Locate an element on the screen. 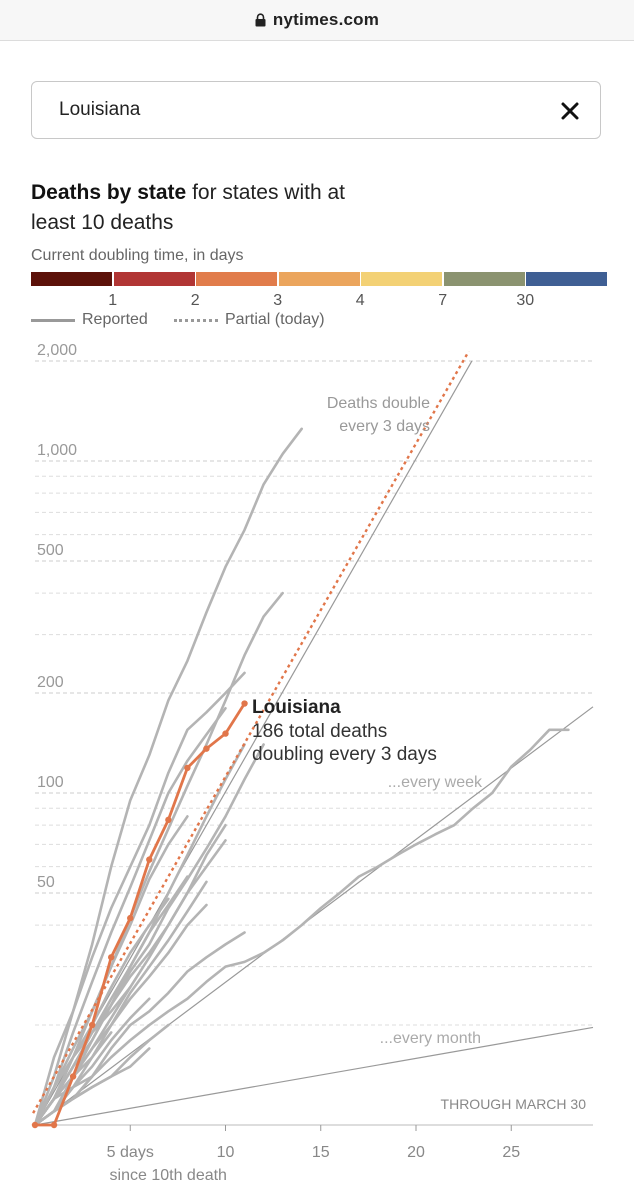 This screenshot has height=1200, width=634. scale-tick-label: 4 is located at coordinates (360, 300).